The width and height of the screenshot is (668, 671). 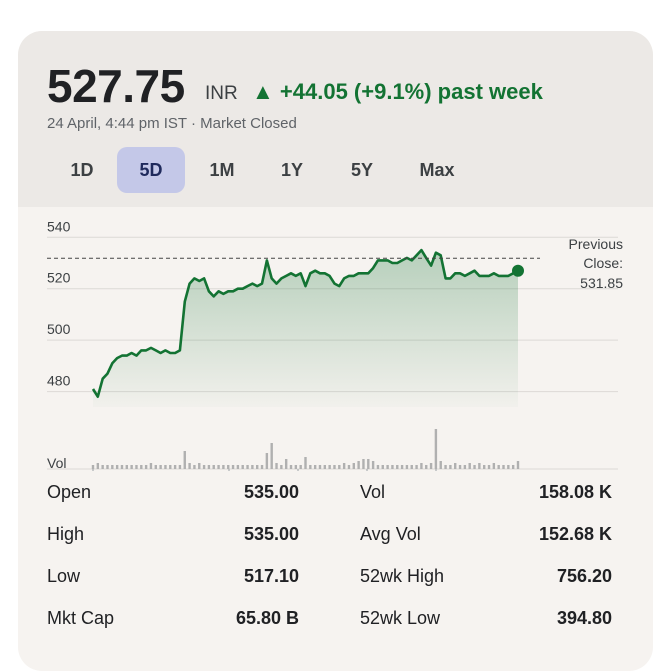 I want to click on previous-close-value: 531.85, so click(x=601, y=283).